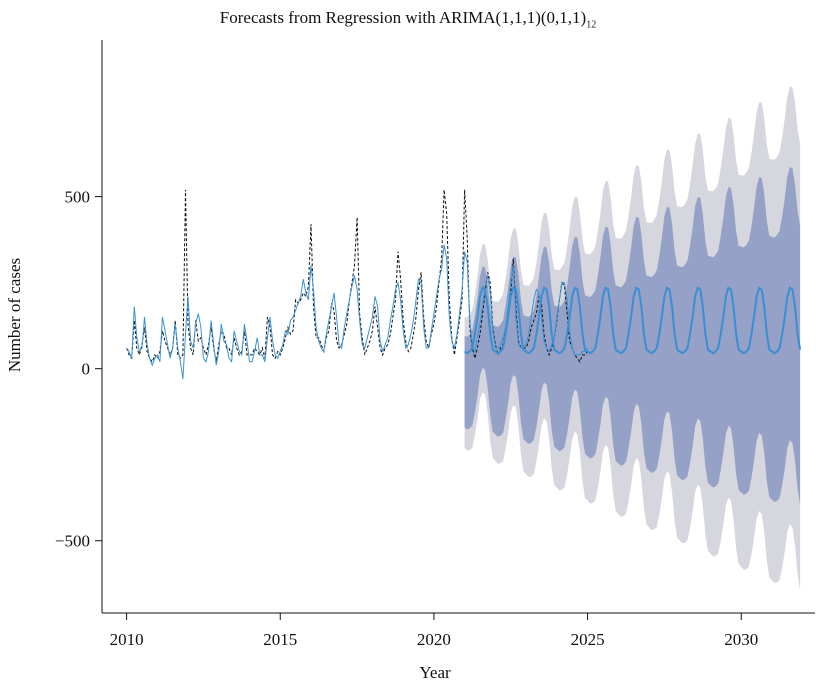 This screenshot has height=686, width=816. I want to click on x-tick-label: 2025, so click(588, 639).